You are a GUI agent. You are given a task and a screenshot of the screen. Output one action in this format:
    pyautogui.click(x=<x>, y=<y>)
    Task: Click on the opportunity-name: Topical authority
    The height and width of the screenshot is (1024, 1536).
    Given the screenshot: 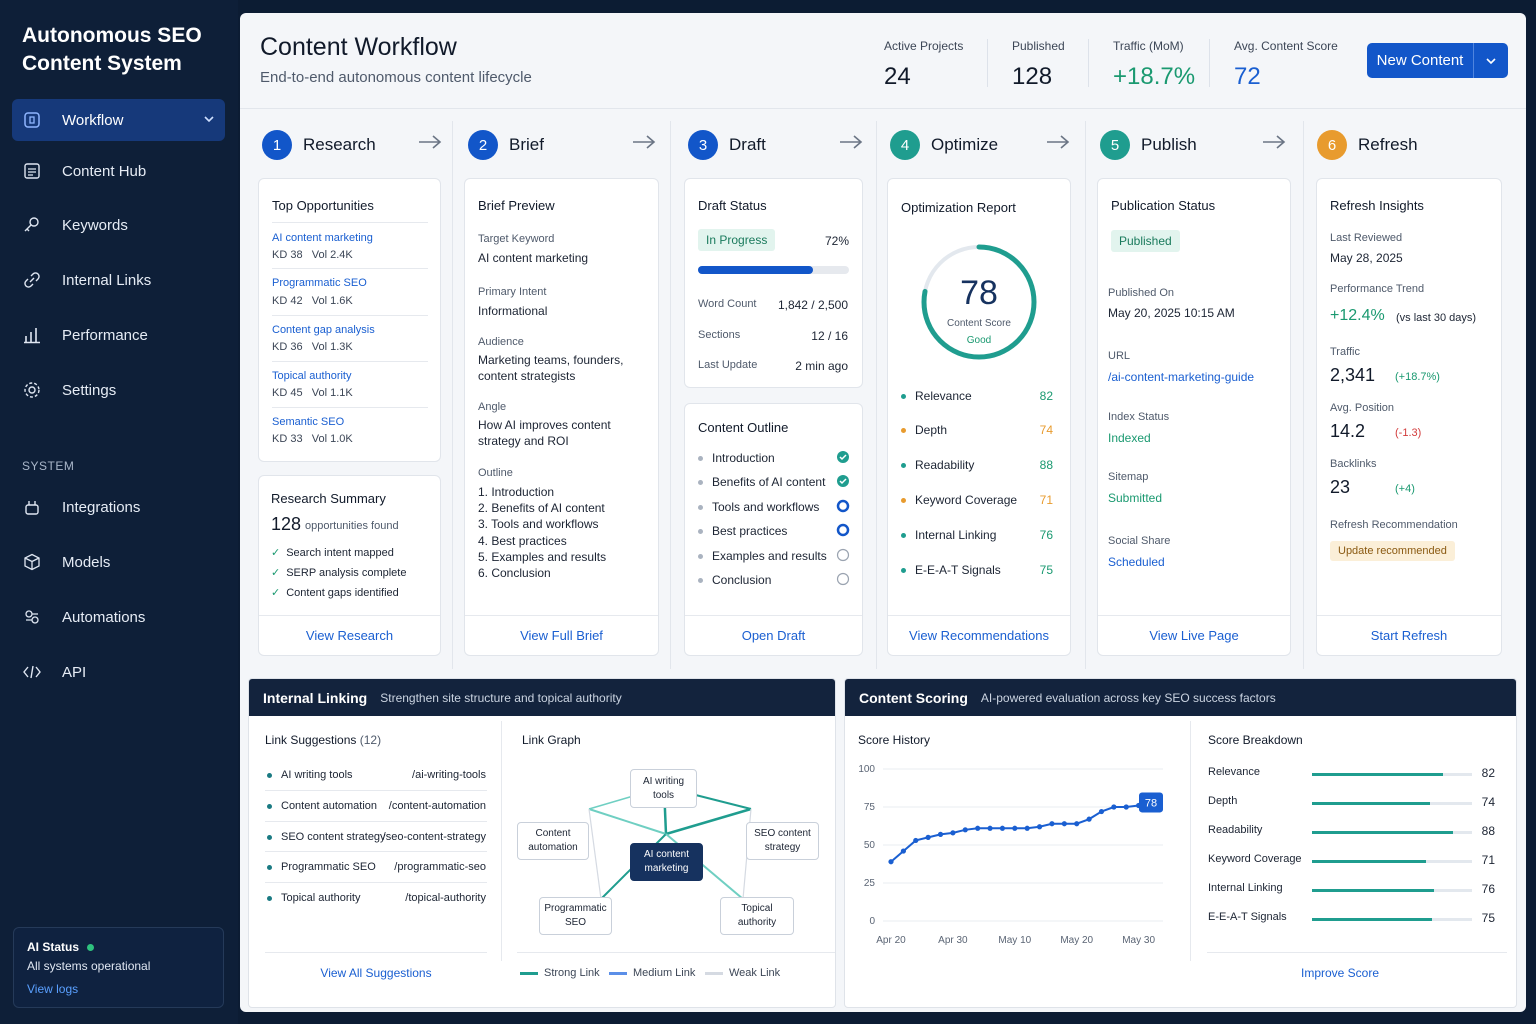 What is the action you would take?
    pyautogui.click(x=312, y=376)
    